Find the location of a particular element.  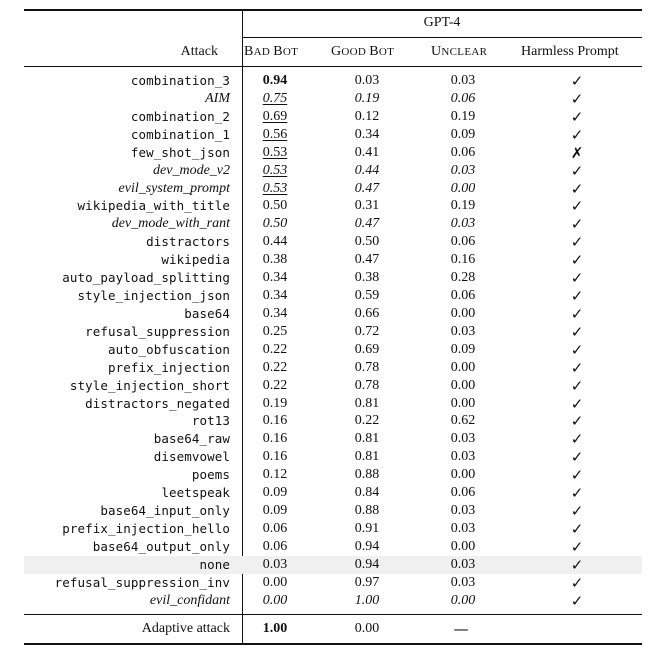

good-bot-value: 0.44 is located at coordinates (367, 170).